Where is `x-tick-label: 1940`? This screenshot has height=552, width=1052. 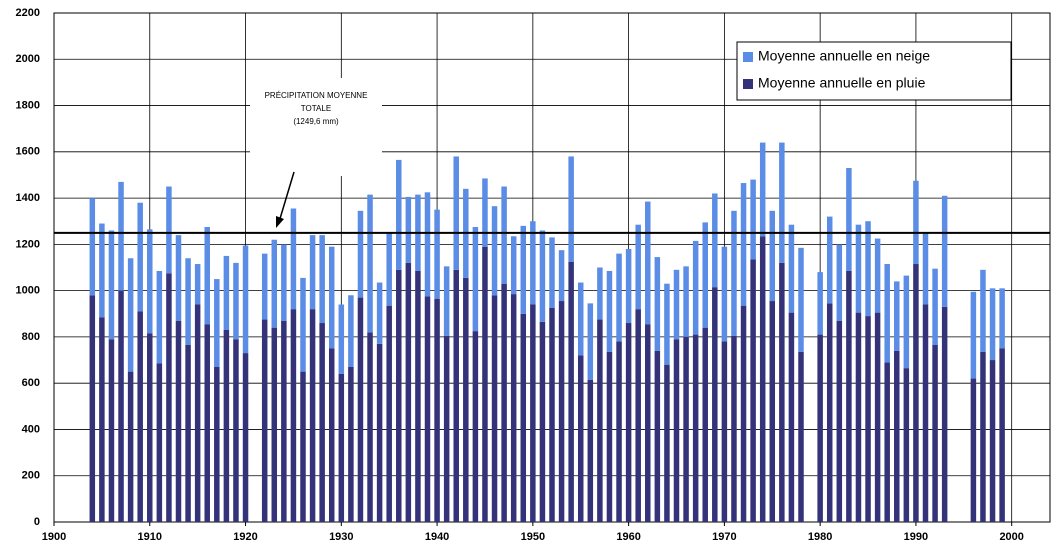 x-tick-label: 1940 is located at coordinates (437, 537).